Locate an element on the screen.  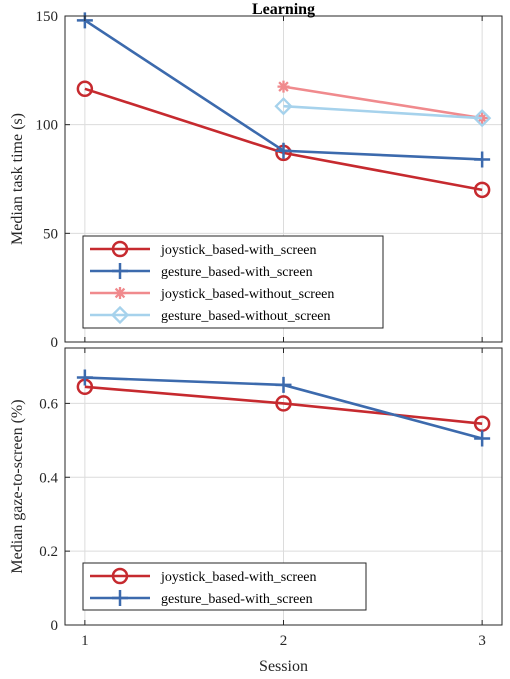
series-gesture-based-with-screen is located at coordinates (283, 408).